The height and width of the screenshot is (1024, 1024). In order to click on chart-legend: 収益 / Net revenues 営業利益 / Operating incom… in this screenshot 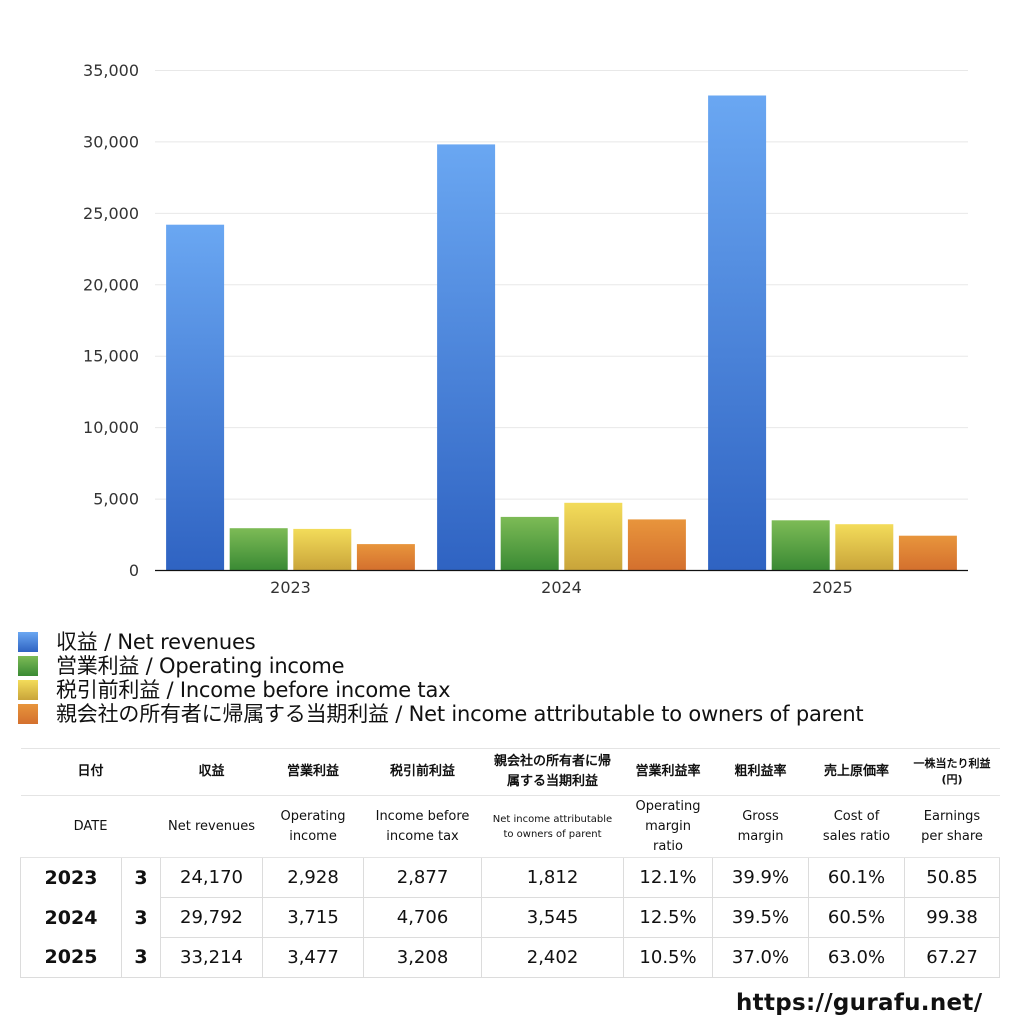, I will do `click(518, 678)`.